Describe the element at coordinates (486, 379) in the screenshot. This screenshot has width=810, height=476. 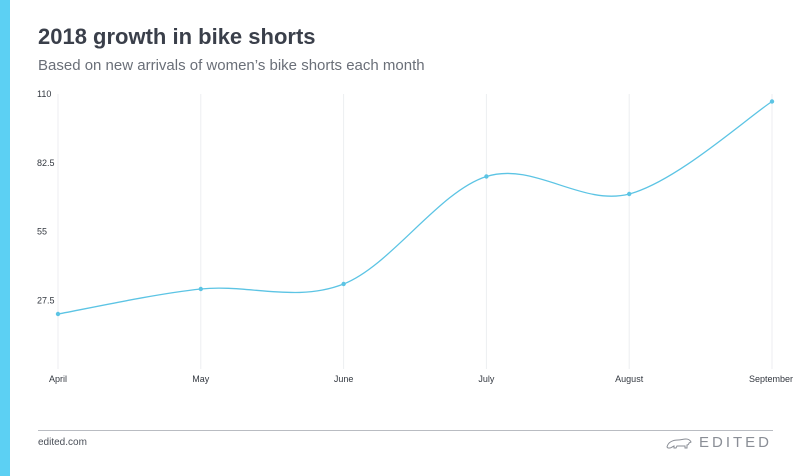
I see `x-tick-label: July` at that location.